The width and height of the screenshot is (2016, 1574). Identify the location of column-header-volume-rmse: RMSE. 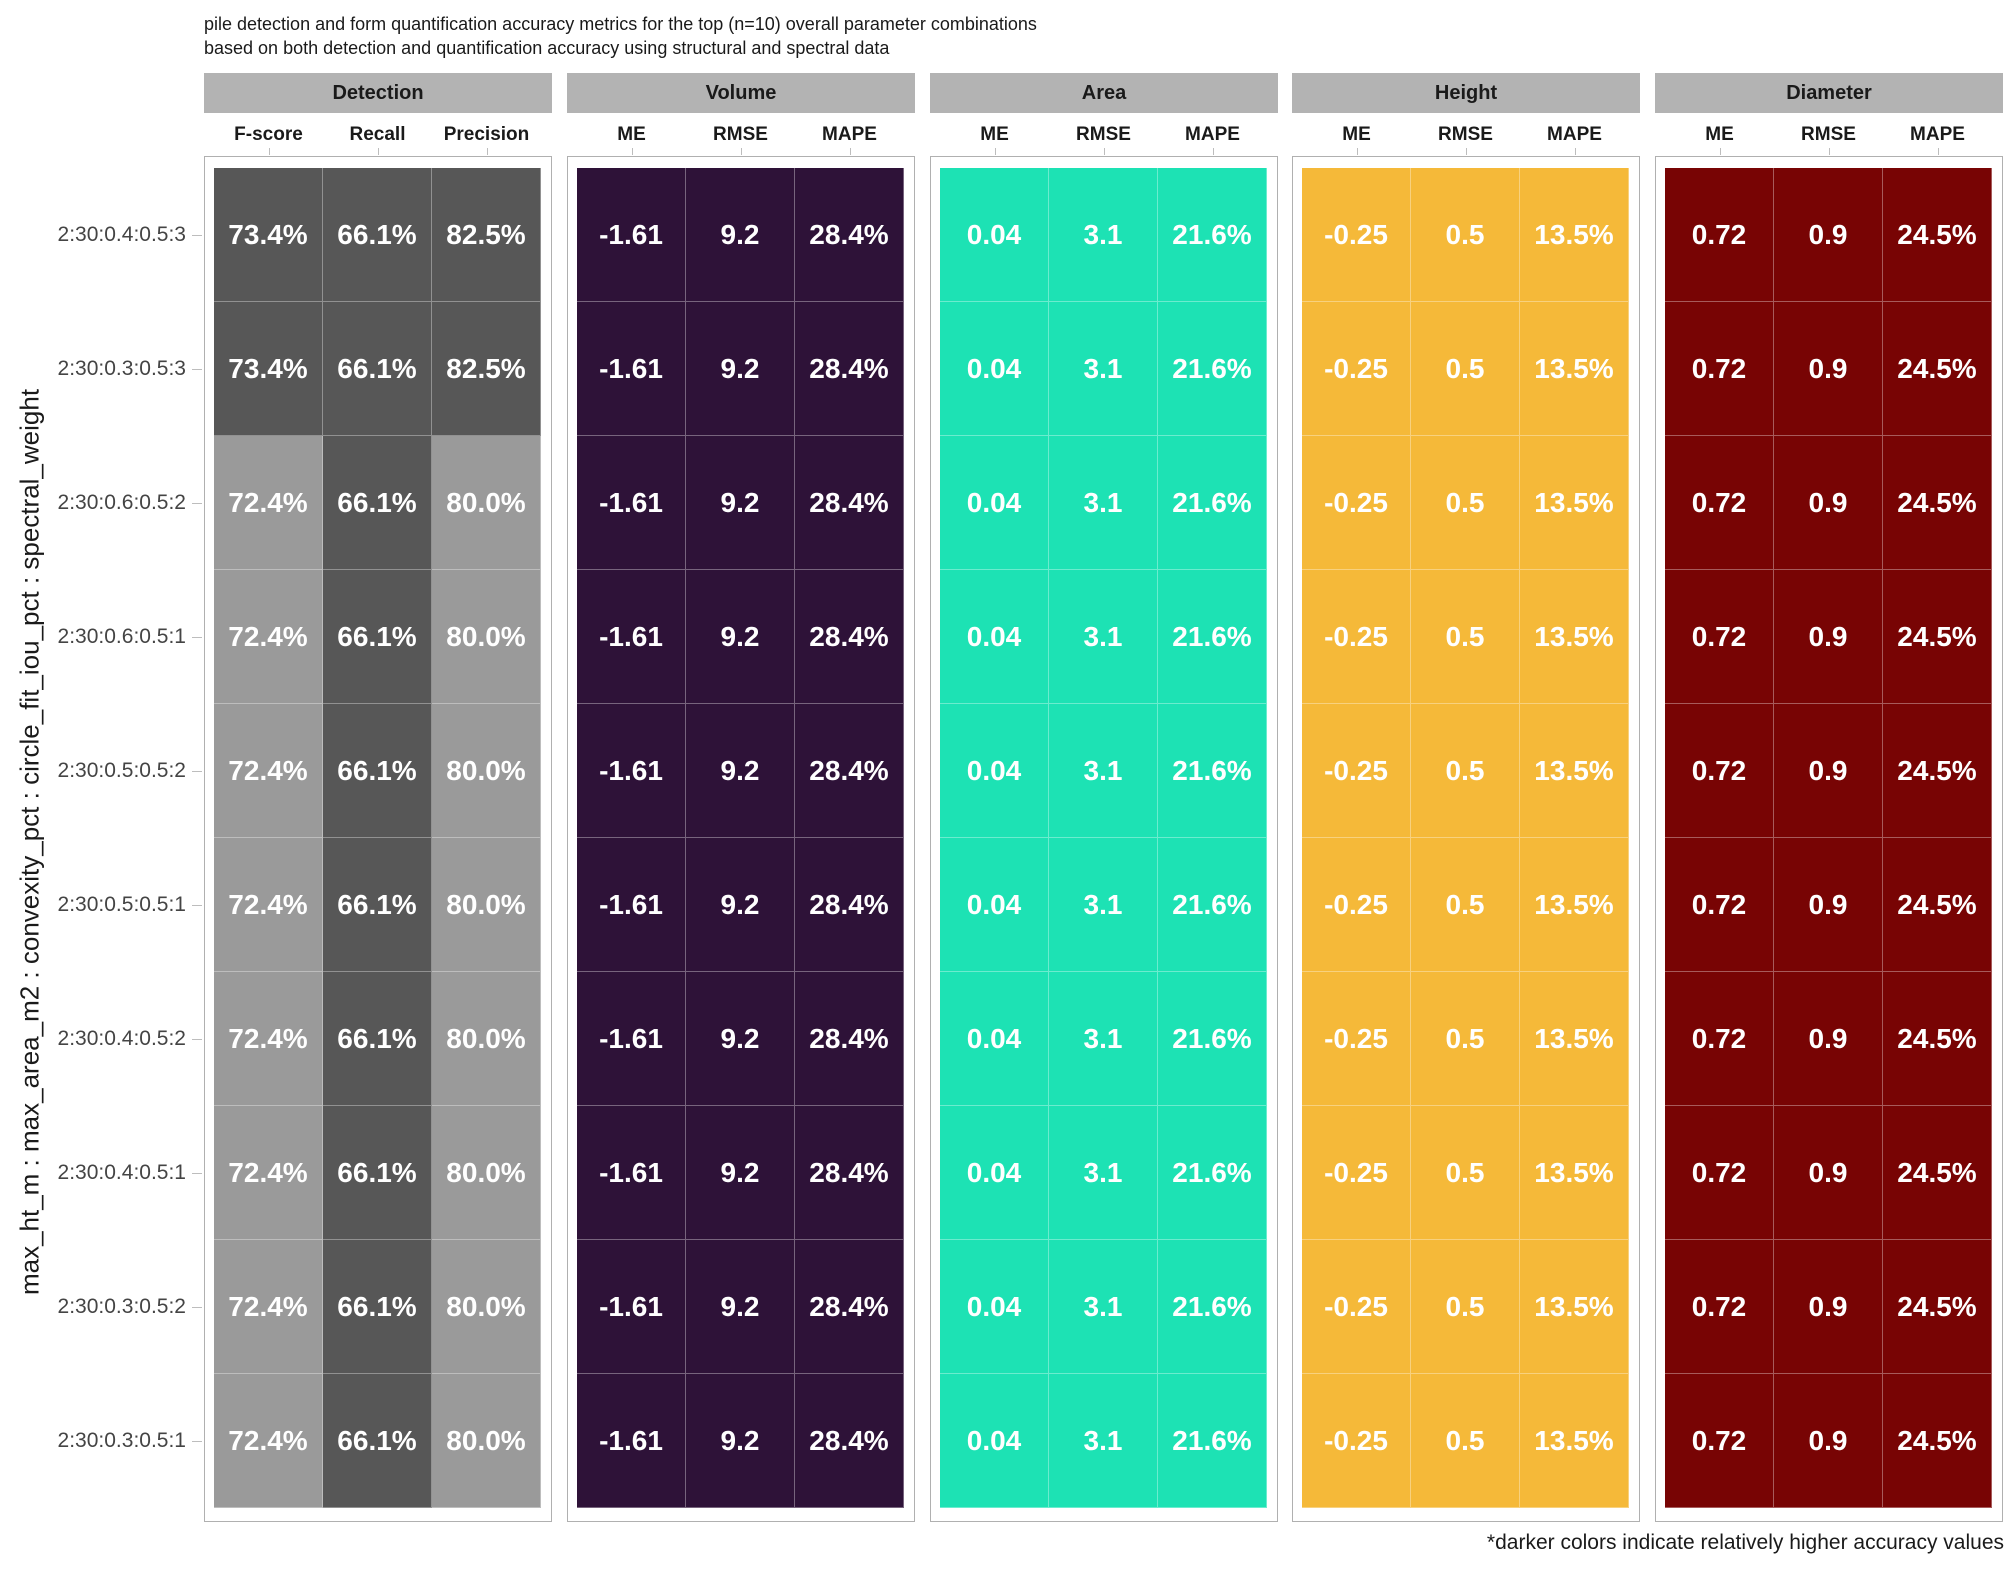
(740, 134).